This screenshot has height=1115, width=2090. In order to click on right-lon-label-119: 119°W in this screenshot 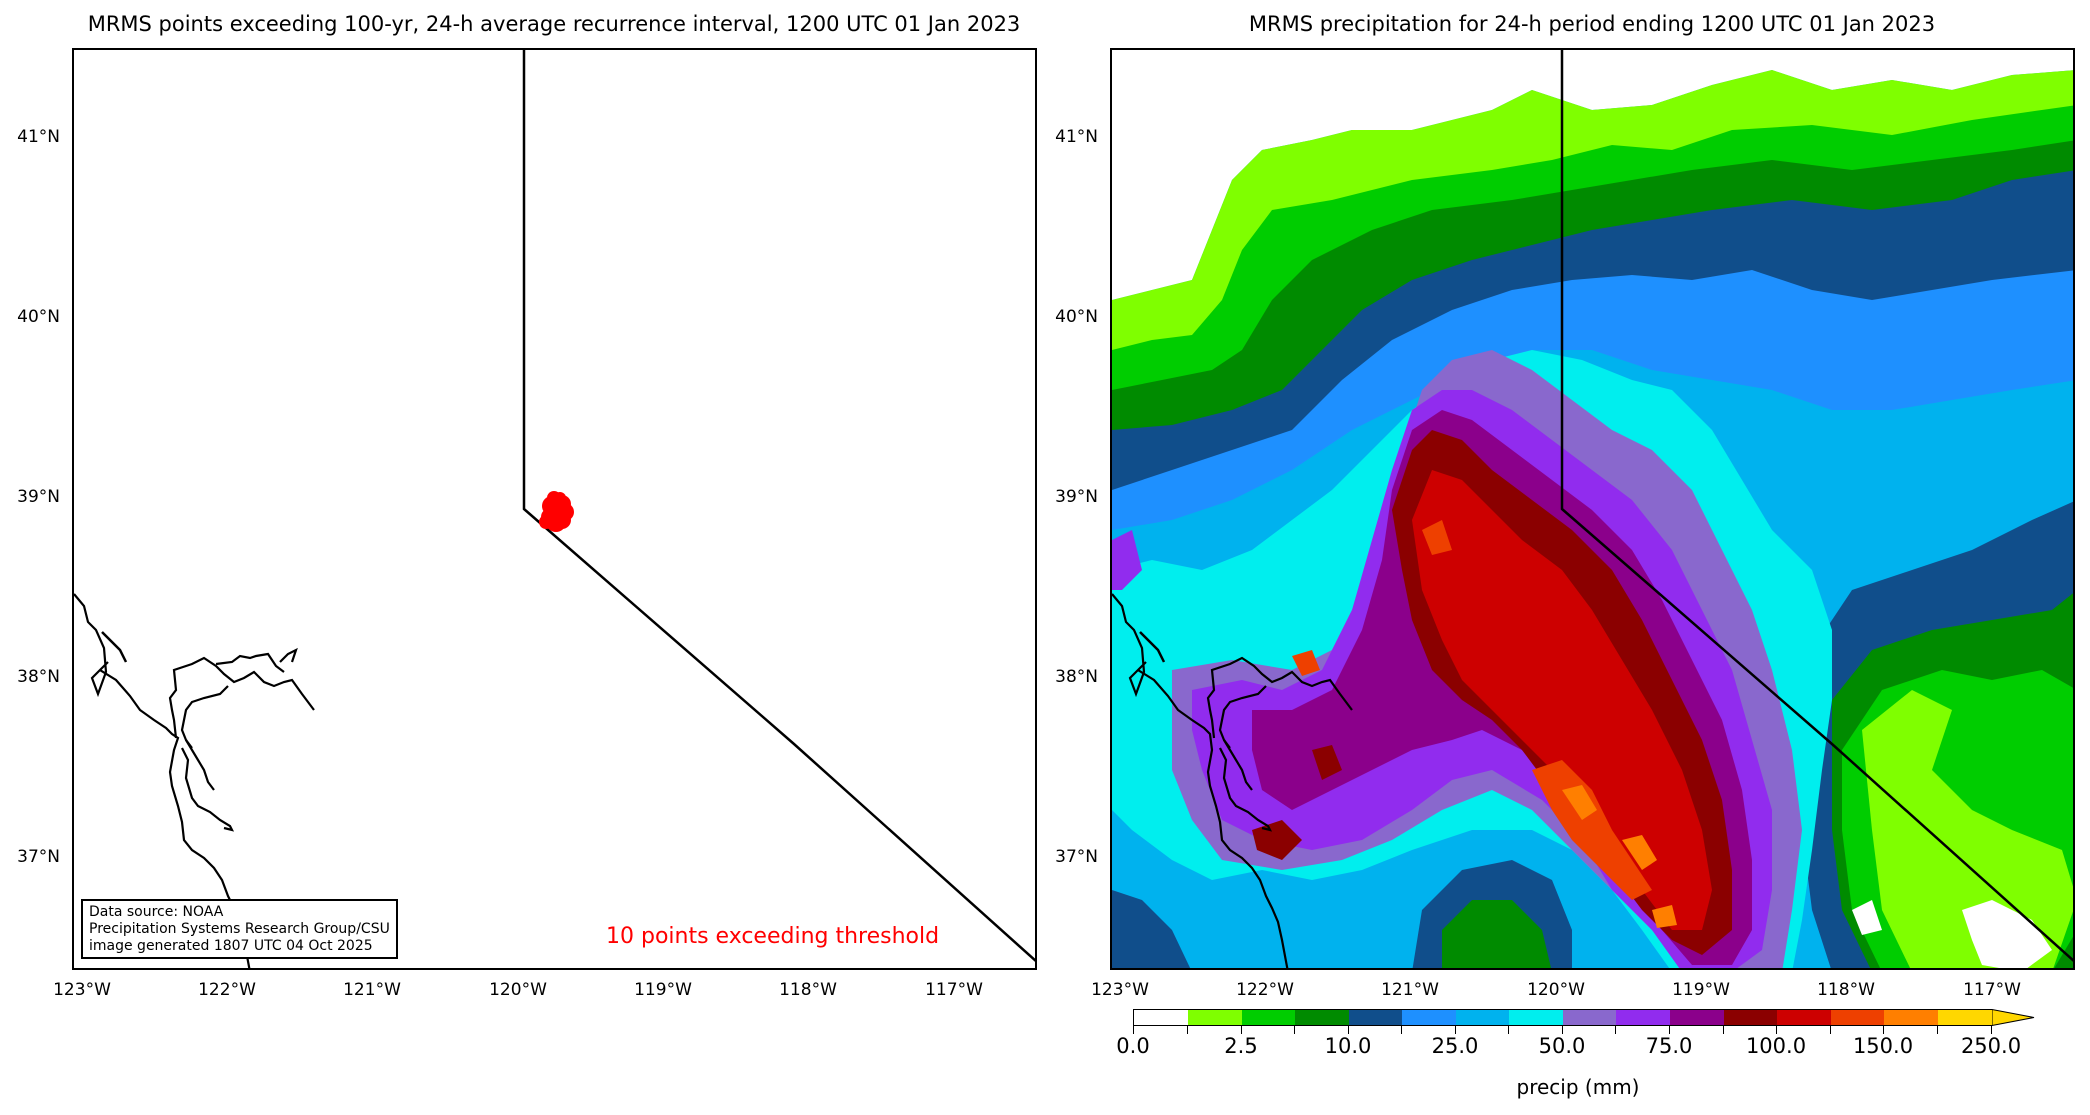, I will do `click(1701, 990)`.